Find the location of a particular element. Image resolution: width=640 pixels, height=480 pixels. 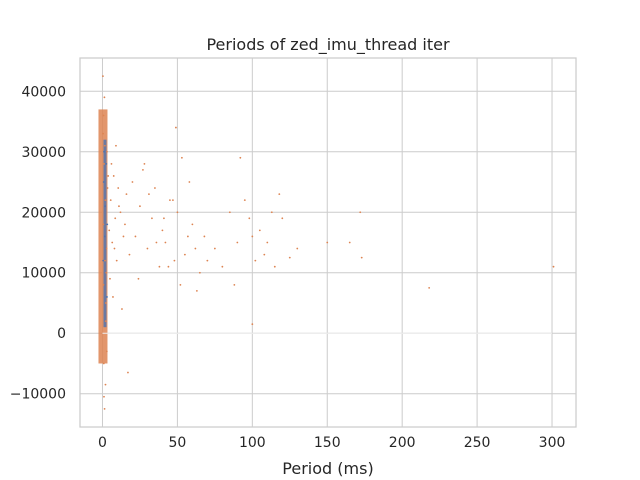

x-tick-label: 200 is located at coordinates (402, 443).